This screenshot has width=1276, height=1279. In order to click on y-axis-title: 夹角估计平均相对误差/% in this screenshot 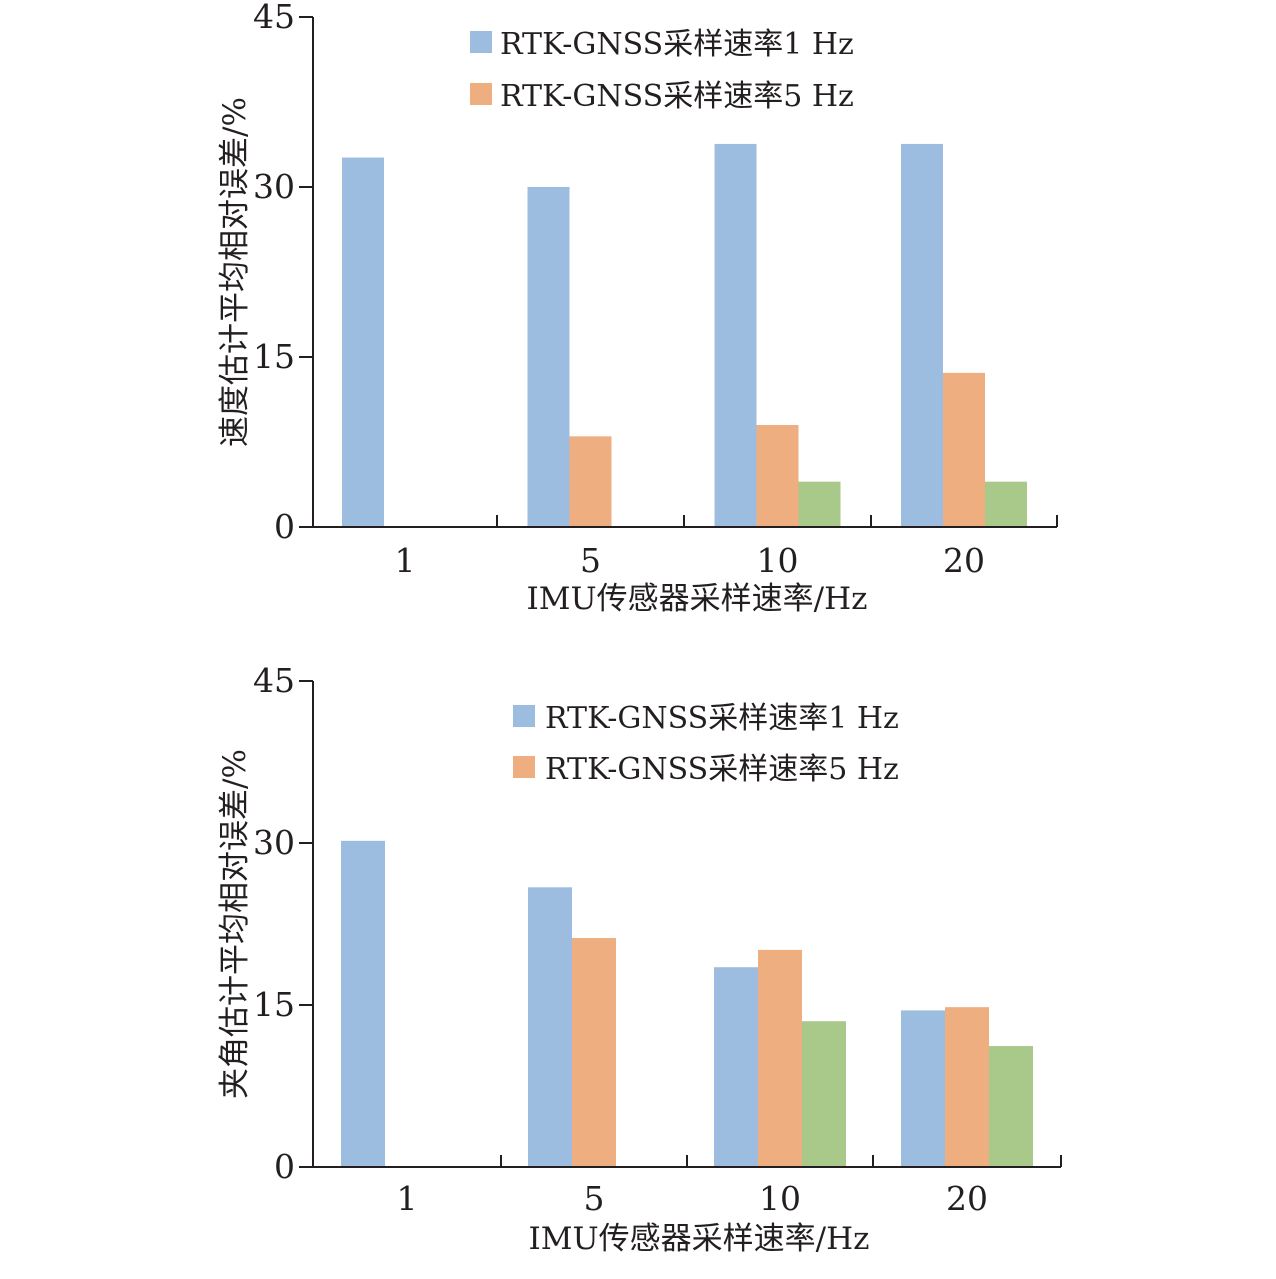, I will do `click(235, 924)`.